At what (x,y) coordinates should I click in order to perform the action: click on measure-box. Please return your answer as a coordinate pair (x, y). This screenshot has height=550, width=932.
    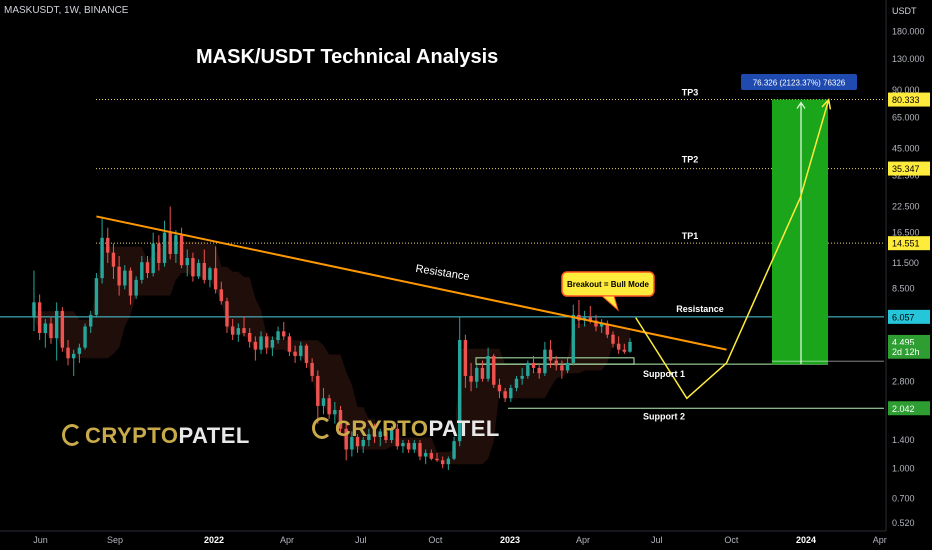
    Looking at the image, I should click on (799, 82).